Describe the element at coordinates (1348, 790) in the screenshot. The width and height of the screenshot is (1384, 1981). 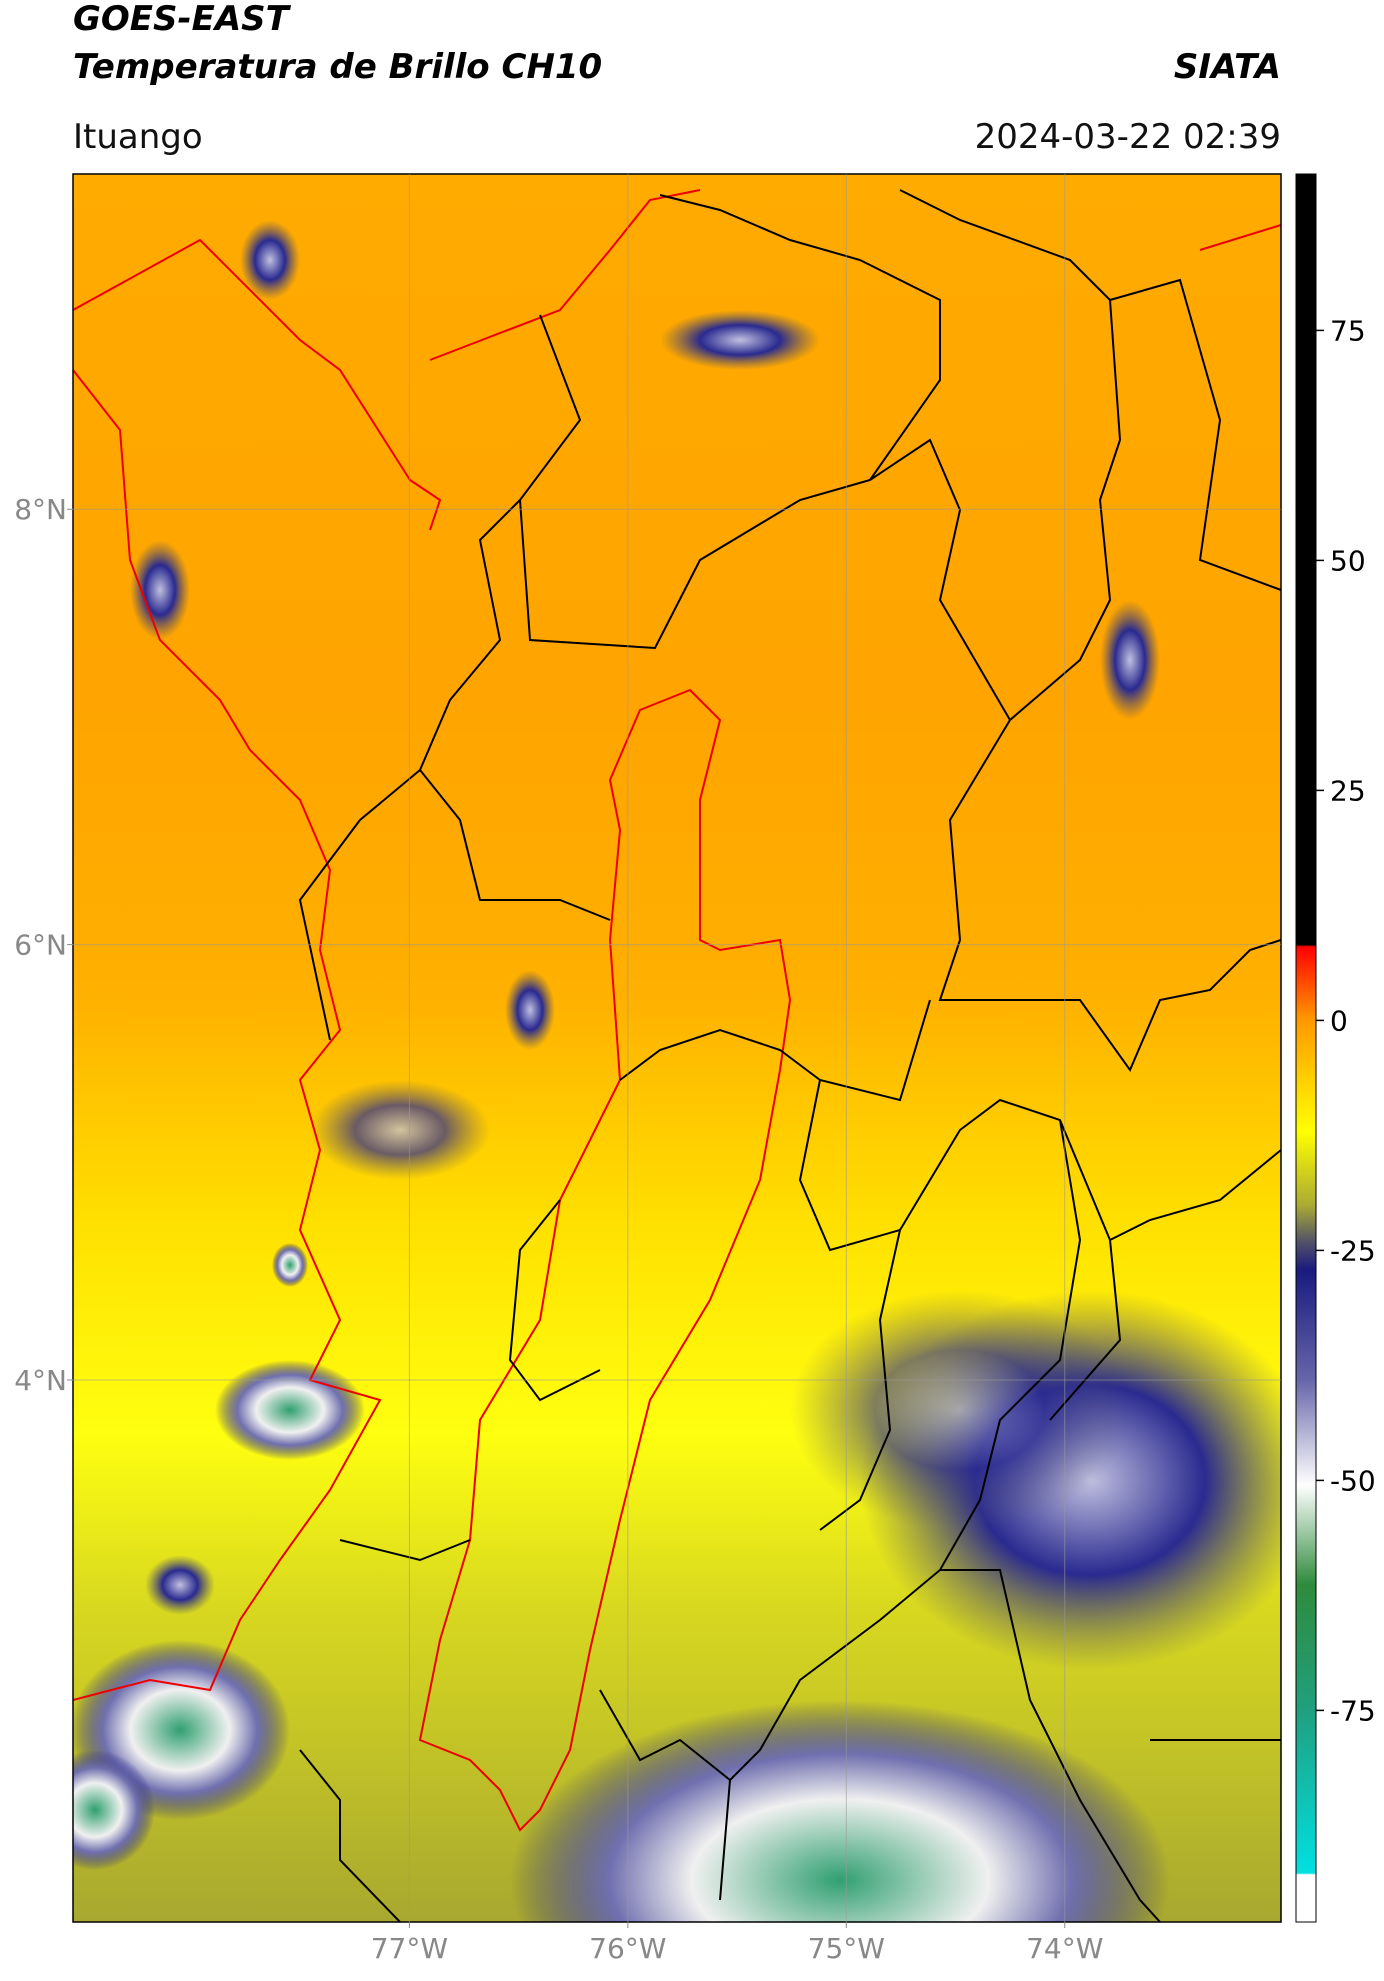
I see `colorbar-tick-label: 25` at that location.